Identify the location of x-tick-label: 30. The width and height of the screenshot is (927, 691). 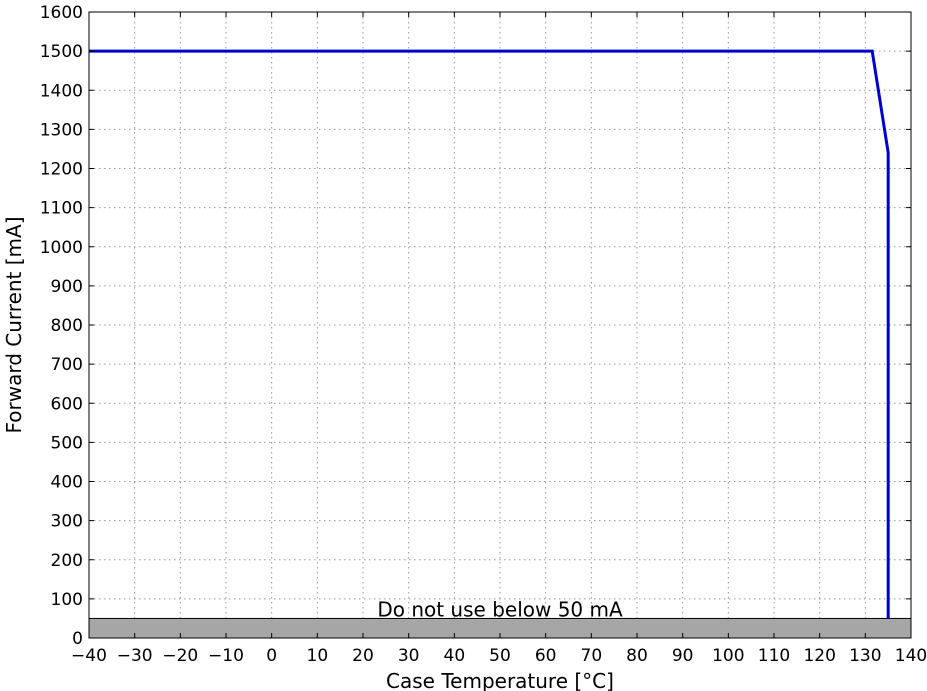
(409, 656).